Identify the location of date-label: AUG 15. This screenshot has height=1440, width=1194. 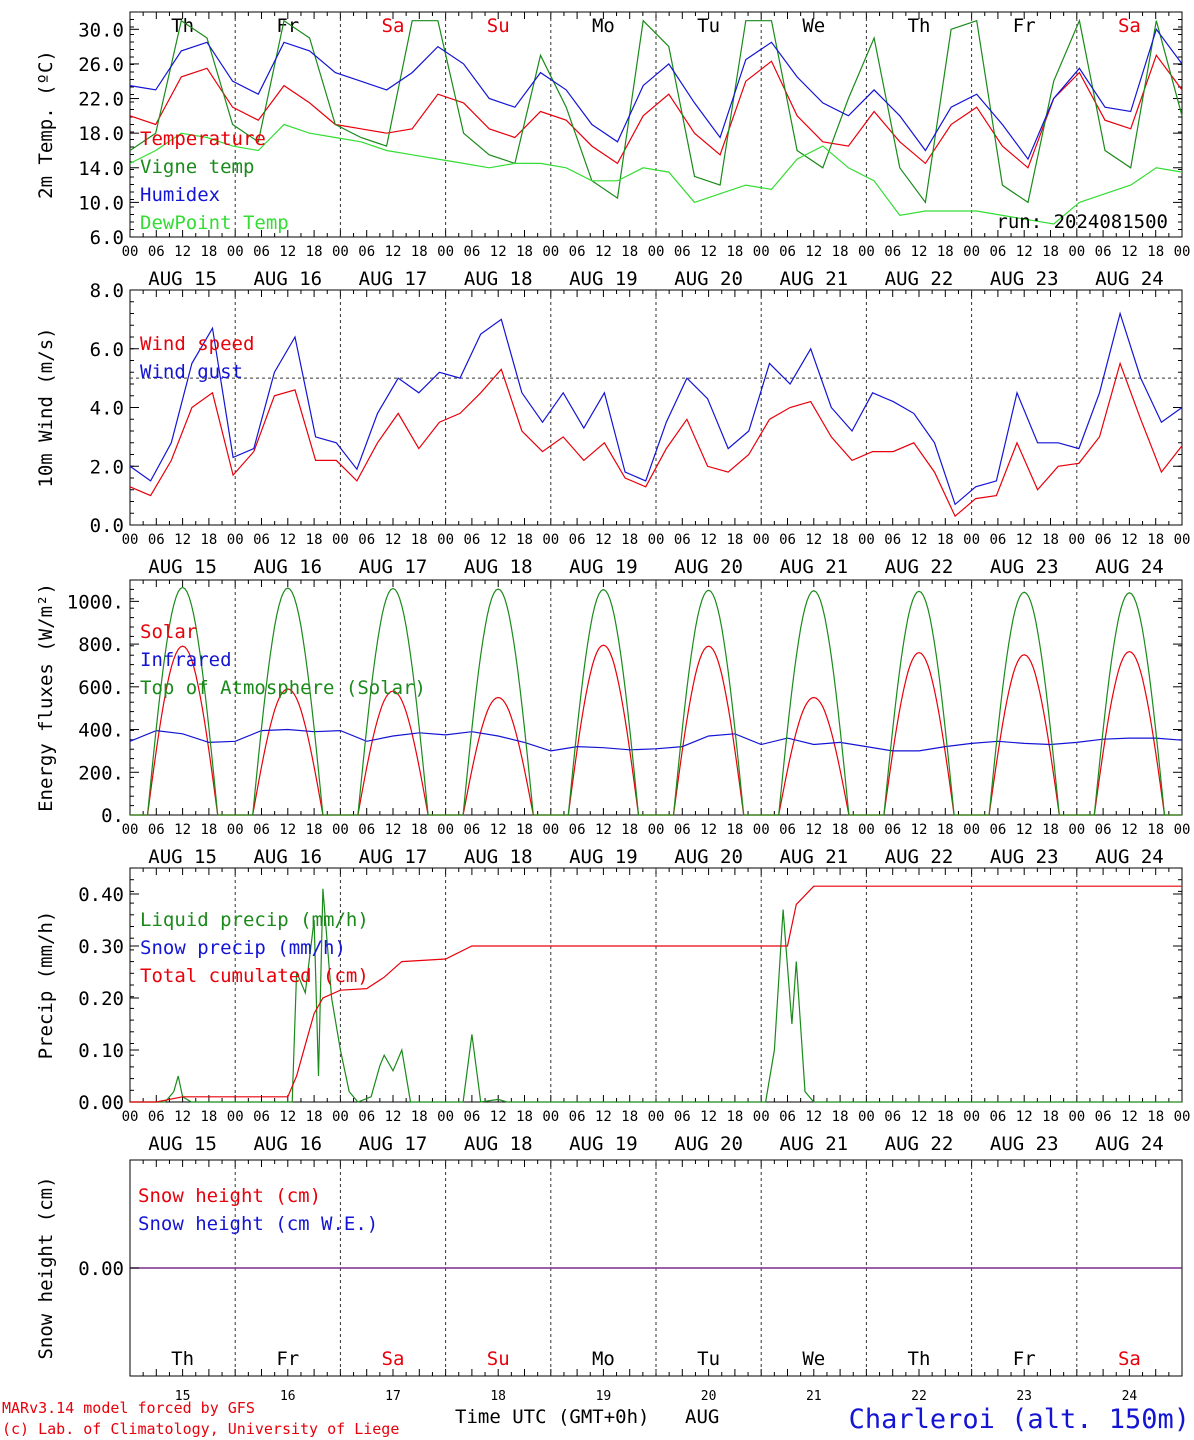
(182, 857).